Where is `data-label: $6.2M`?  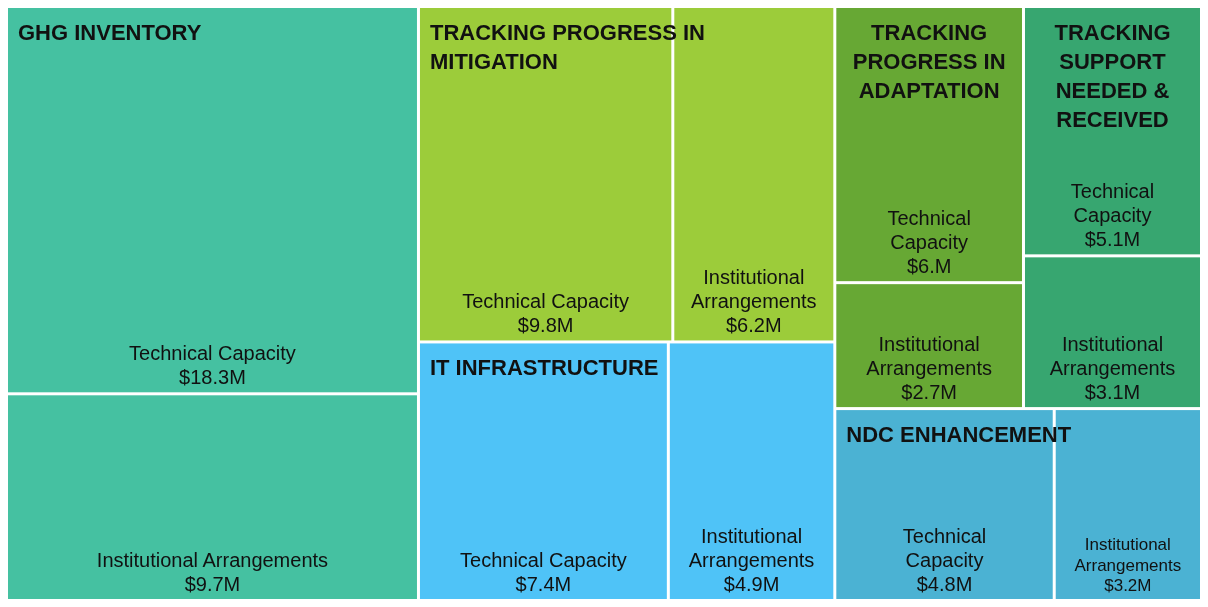 data-label: $6.2M is located at coordinates (754, 325).